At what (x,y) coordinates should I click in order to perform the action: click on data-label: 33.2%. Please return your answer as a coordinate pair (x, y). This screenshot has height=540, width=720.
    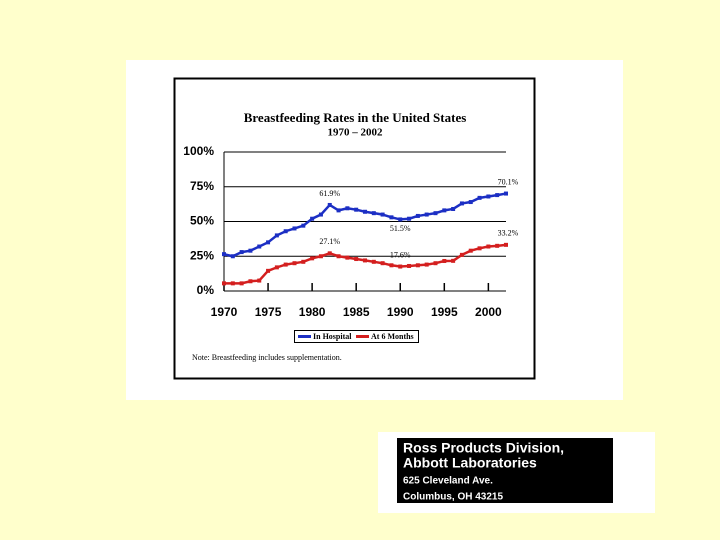
    Looking at the image, I should click on (508, 233).